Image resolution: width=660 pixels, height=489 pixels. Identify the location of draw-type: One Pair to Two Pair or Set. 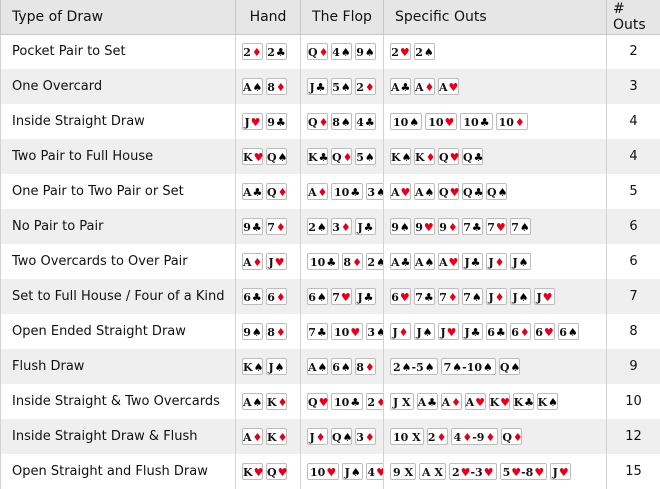
(118, 191).